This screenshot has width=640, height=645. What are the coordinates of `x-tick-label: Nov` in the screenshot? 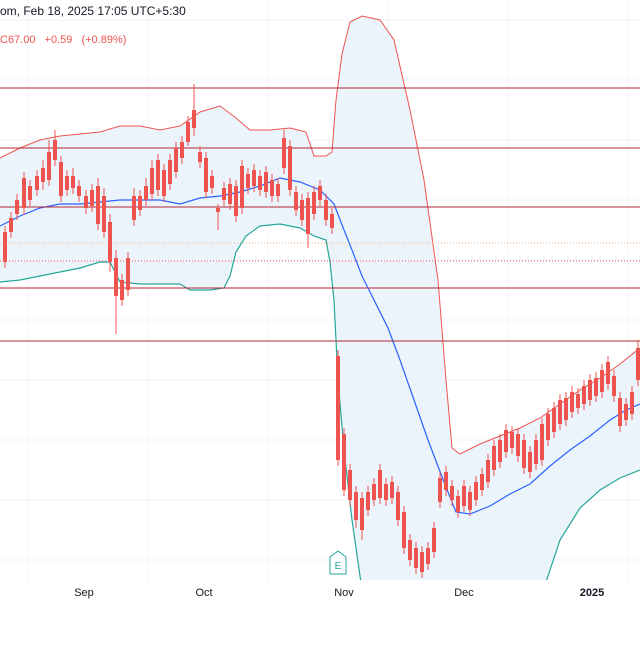 It's located at (344, 593).